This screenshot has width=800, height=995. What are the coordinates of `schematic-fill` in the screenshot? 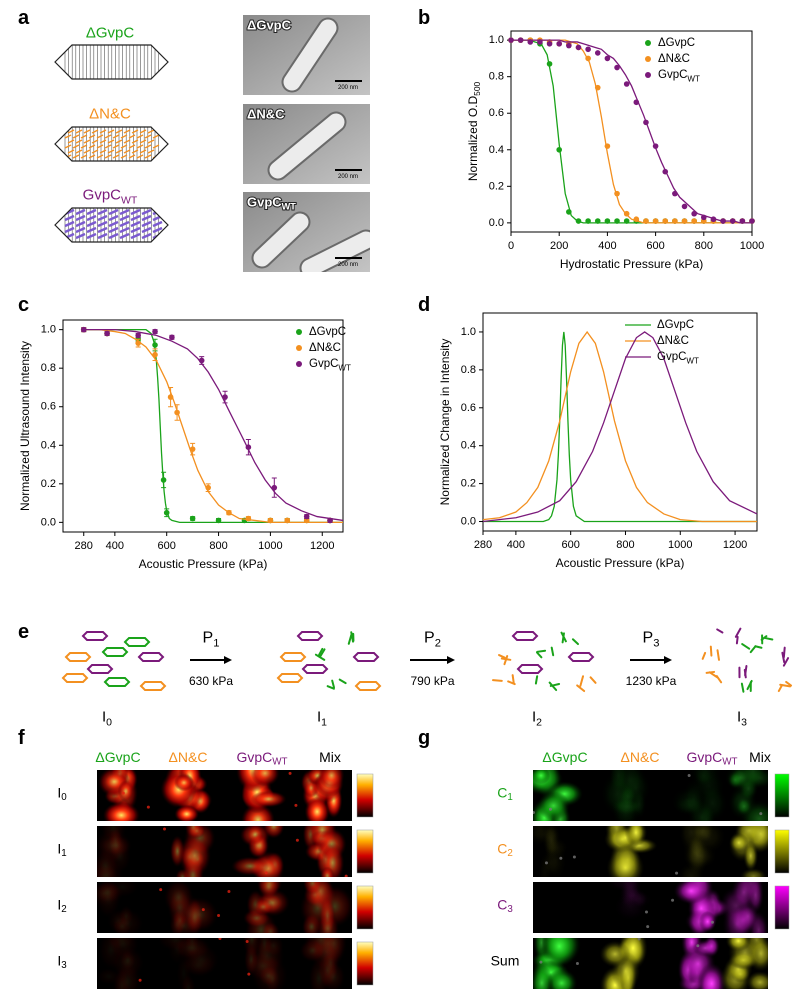 It's located at (111, 62).